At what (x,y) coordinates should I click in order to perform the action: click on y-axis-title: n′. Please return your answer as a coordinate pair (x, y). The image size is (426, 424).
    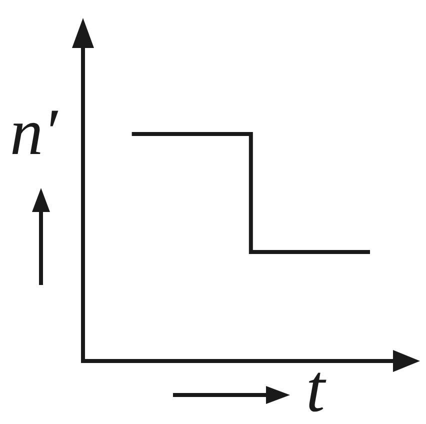
    Looking at the image, I should click on (34, 132).